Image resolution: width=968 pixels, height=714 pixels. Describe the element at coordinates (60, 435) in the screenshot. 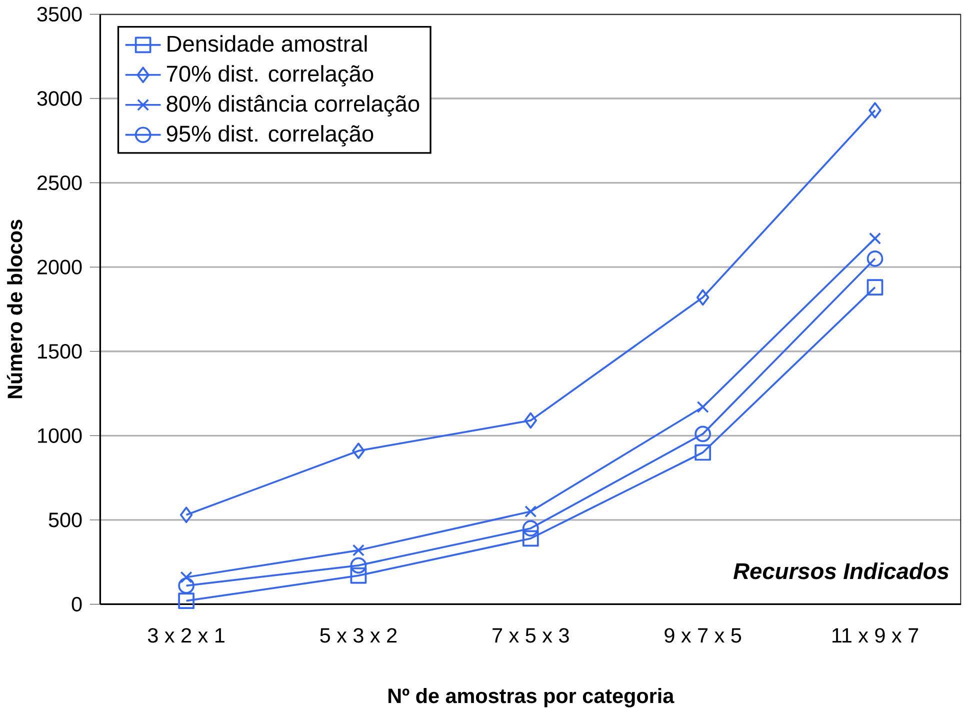

I see `y-tick-label: 1000` at that location.